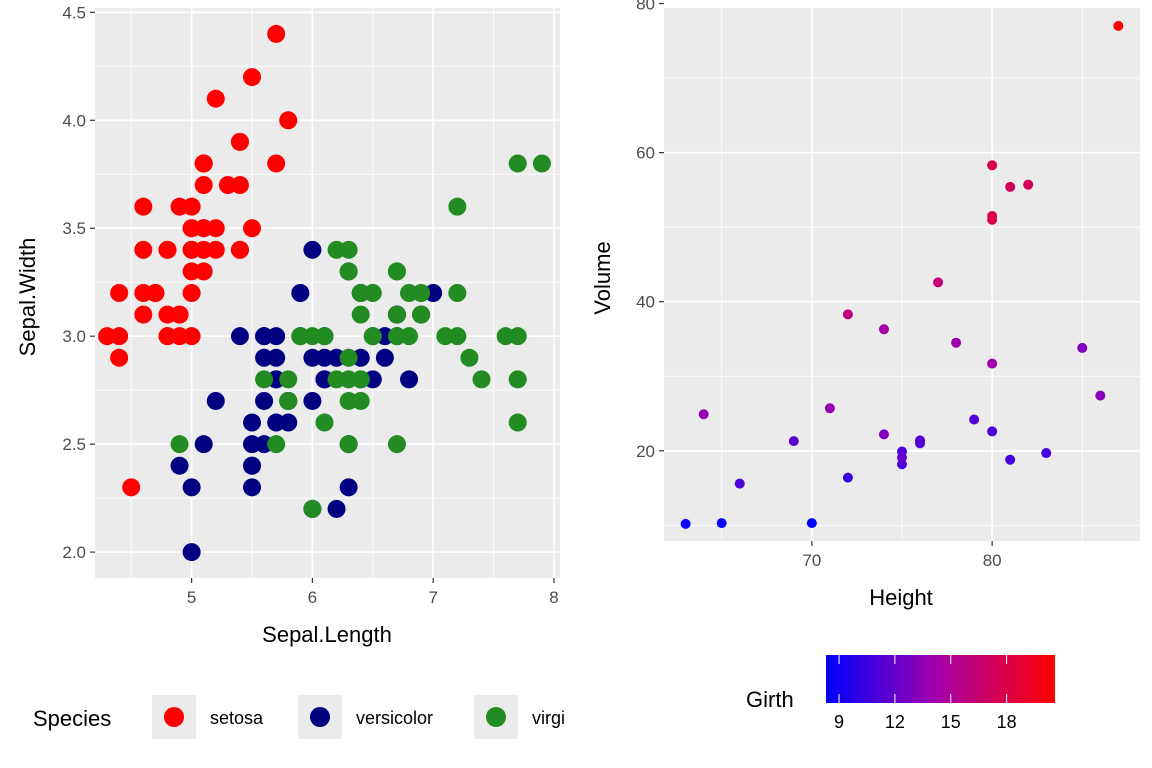 The image size is (1152, 768). What do you see at coordinates (312, 597) in the screenshot?
I see `x-tick-label: 6` at bounding box center [312, 597].